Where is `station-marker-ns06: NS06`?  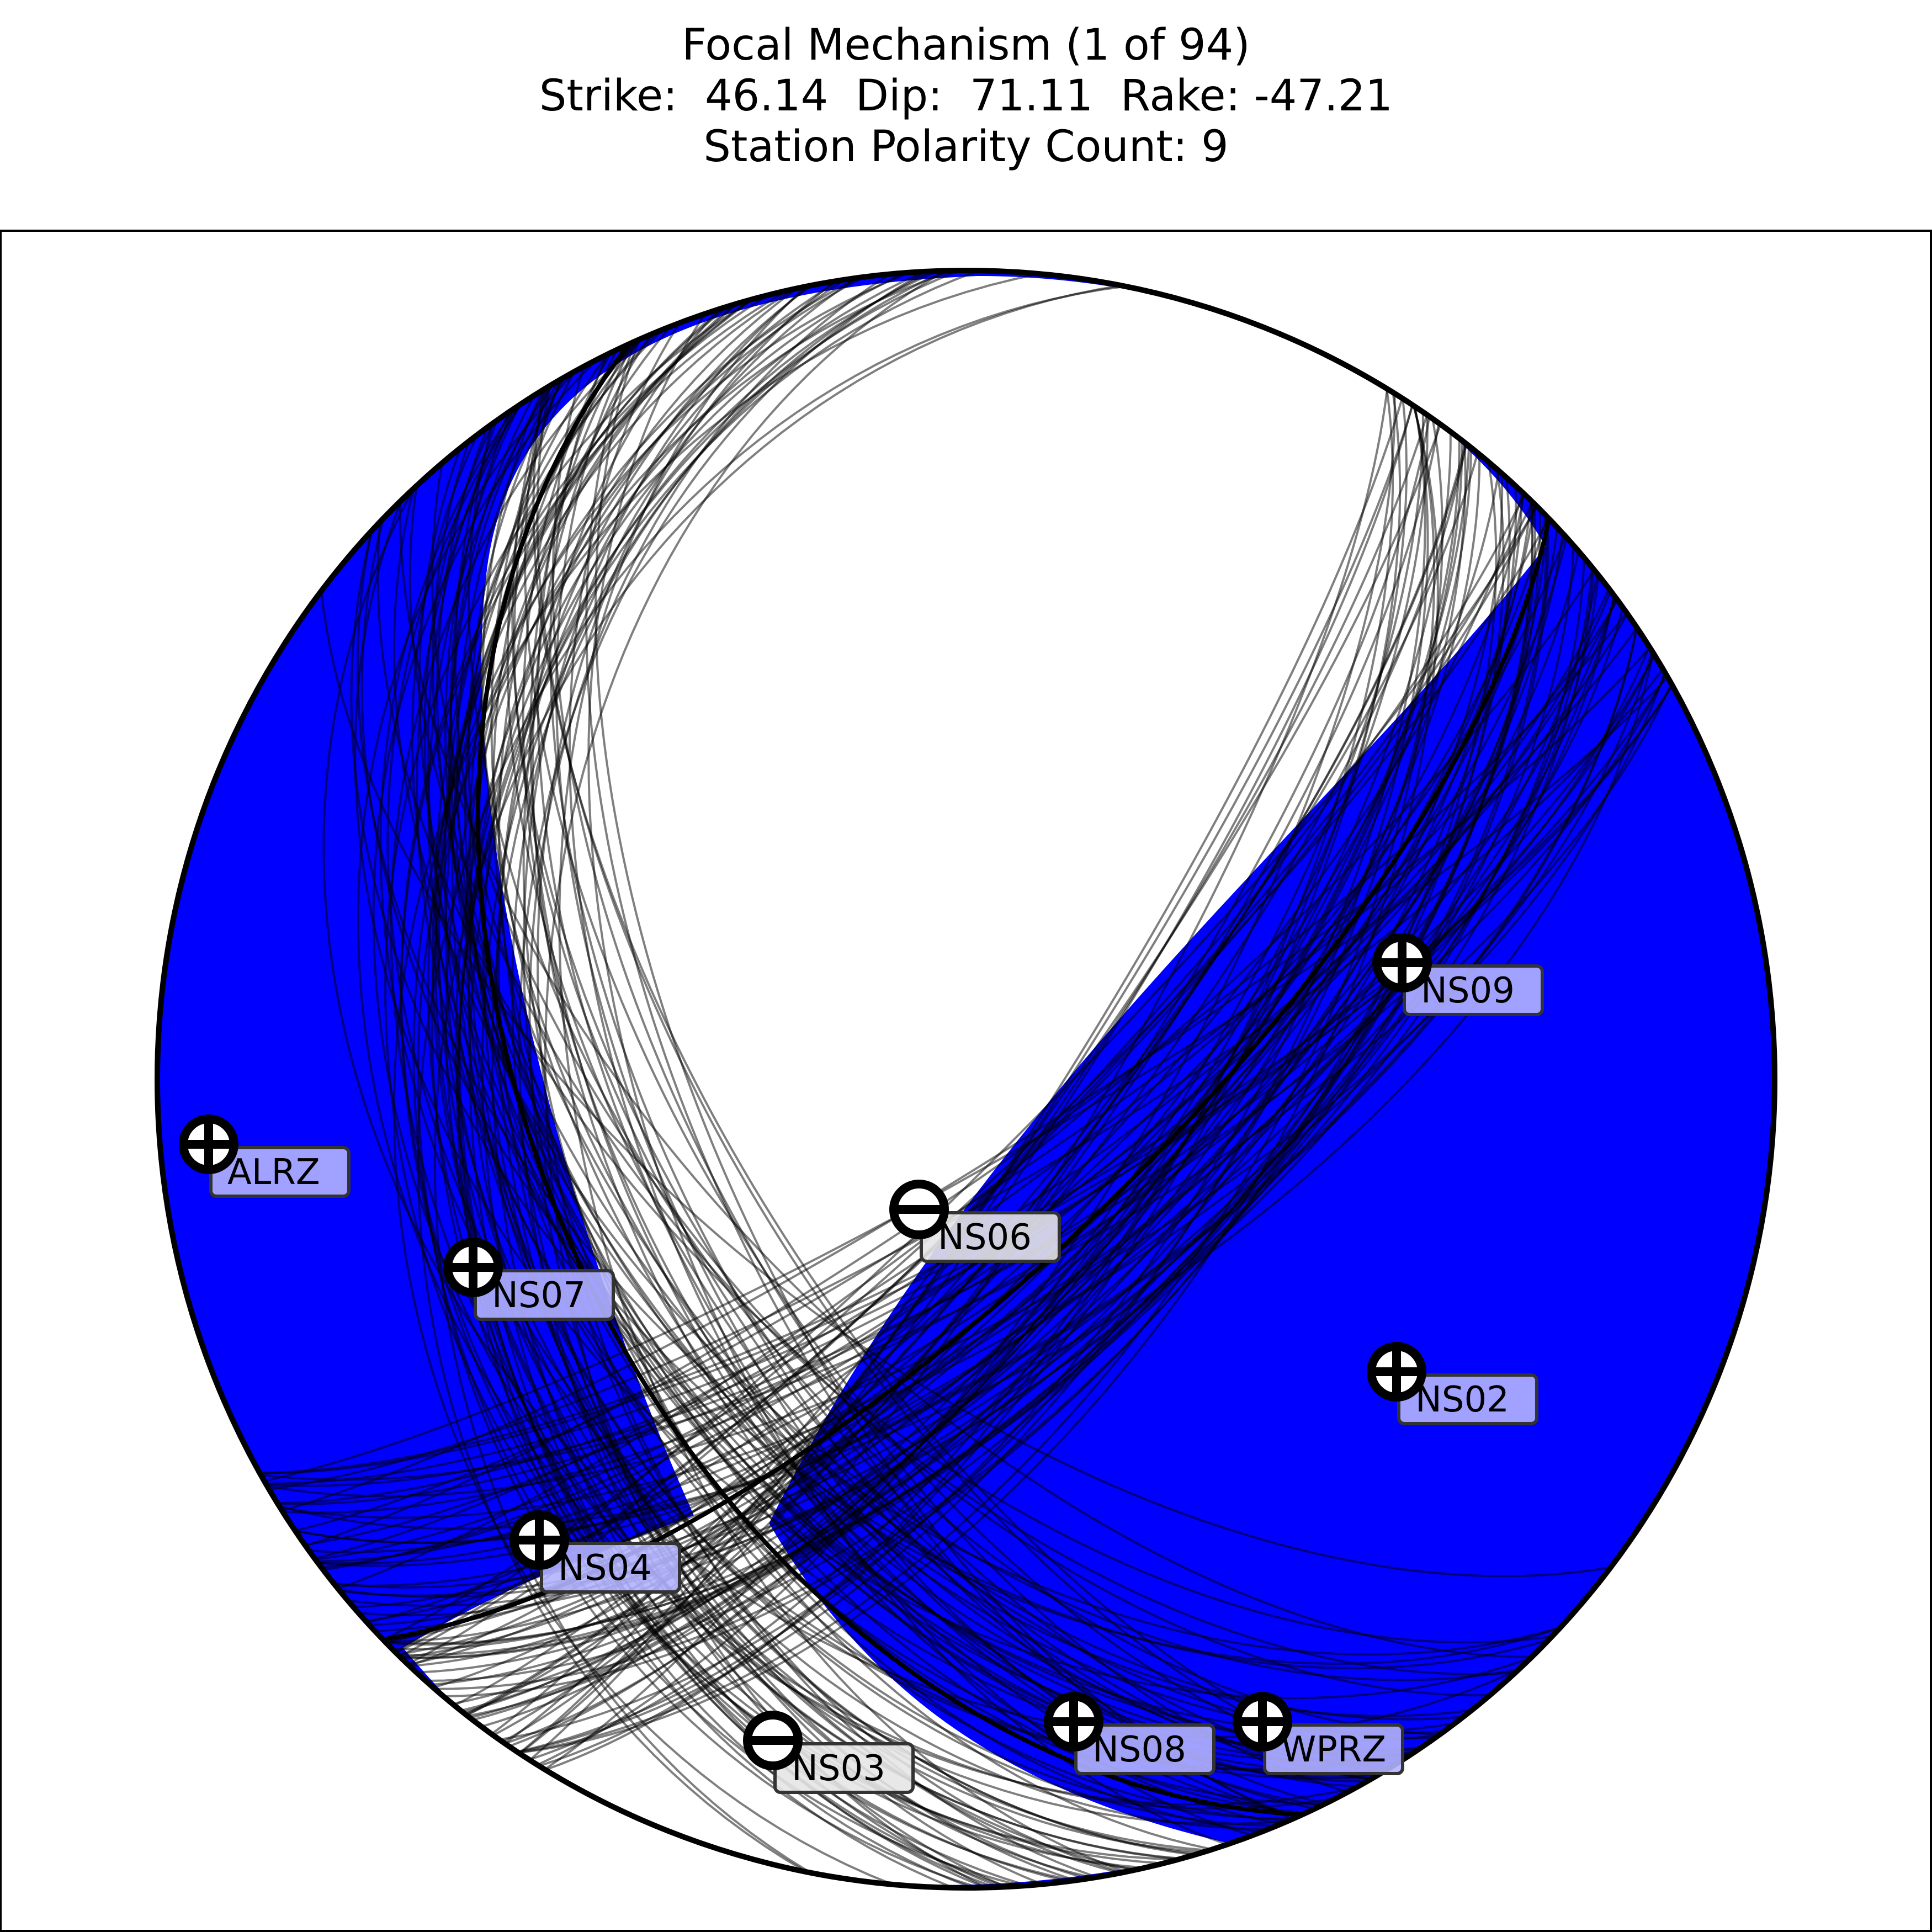 station-marker-ns06: NS06 is located at coordinates (975, 1222).